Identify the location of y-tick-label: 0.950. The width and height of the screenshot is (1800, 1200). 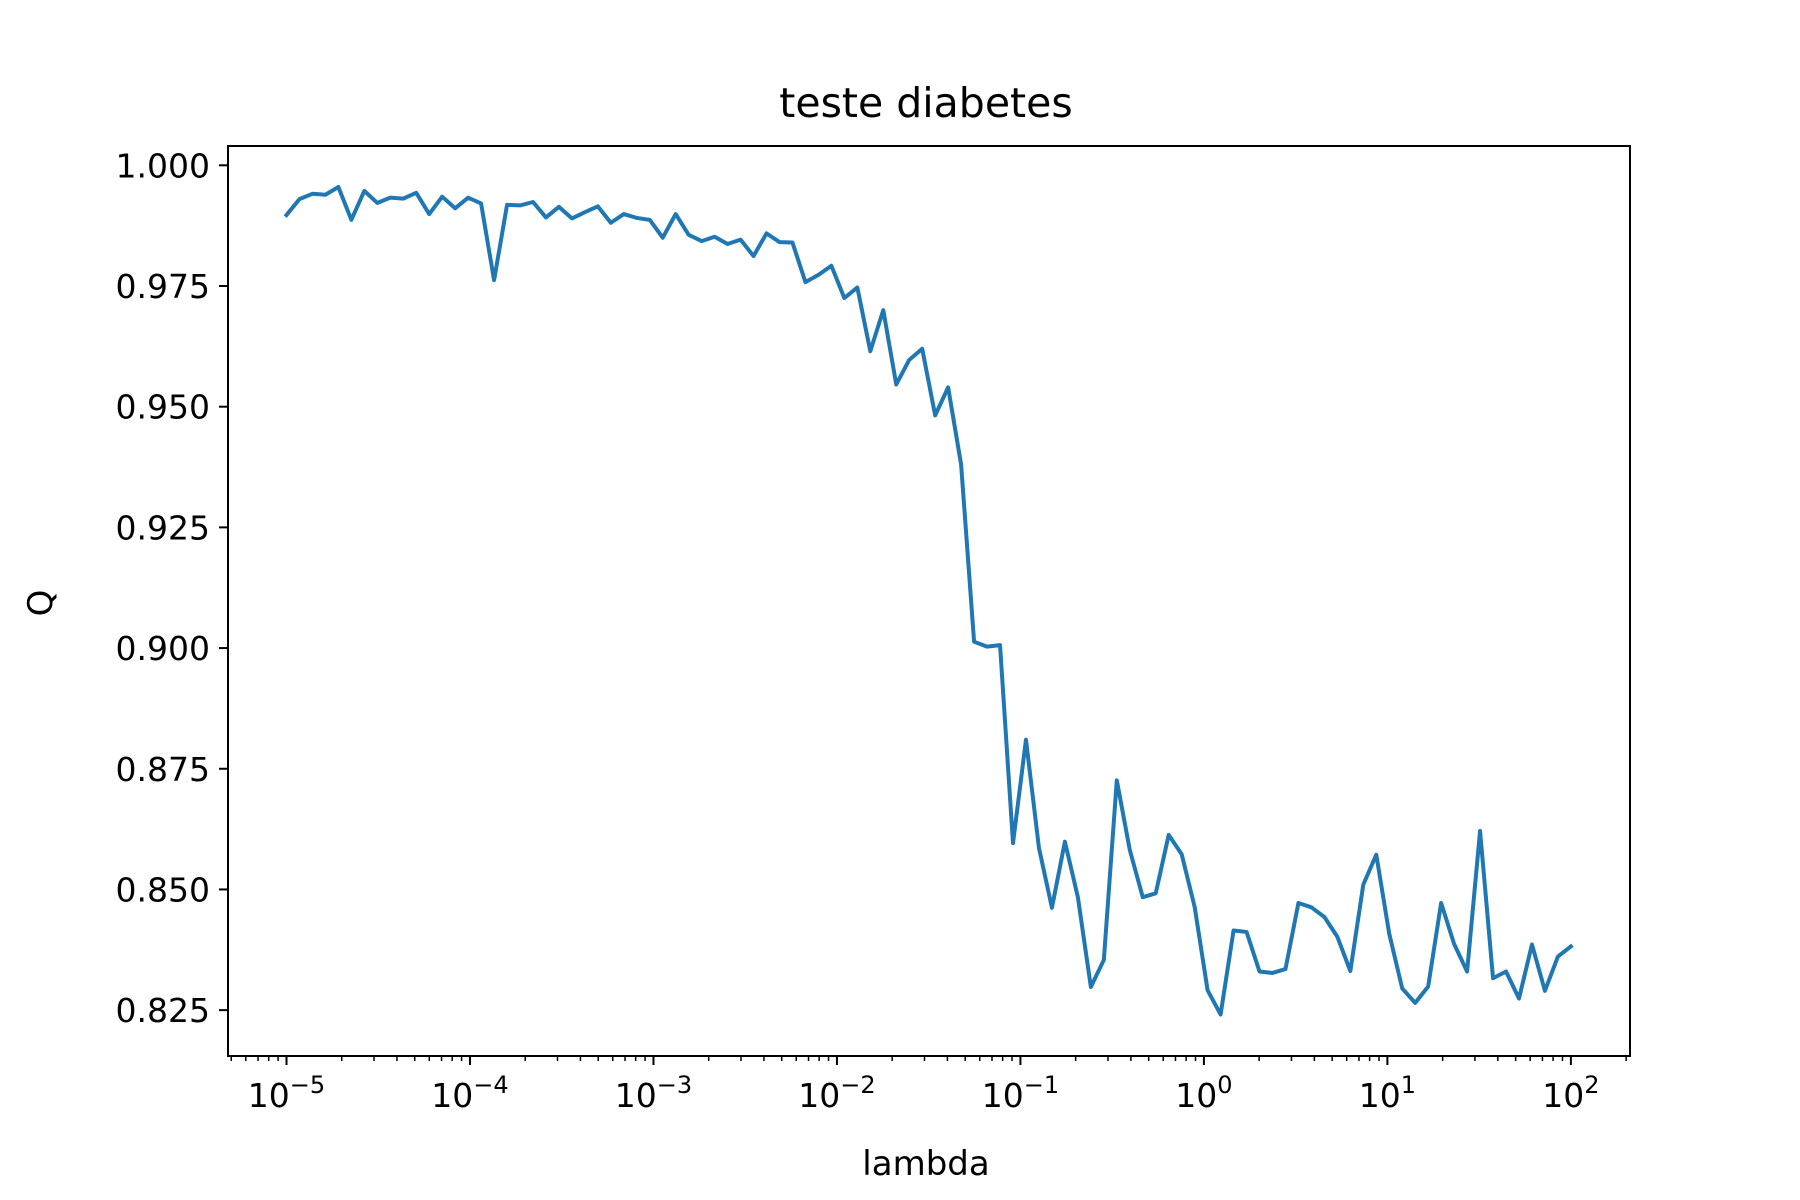
(163, 407).